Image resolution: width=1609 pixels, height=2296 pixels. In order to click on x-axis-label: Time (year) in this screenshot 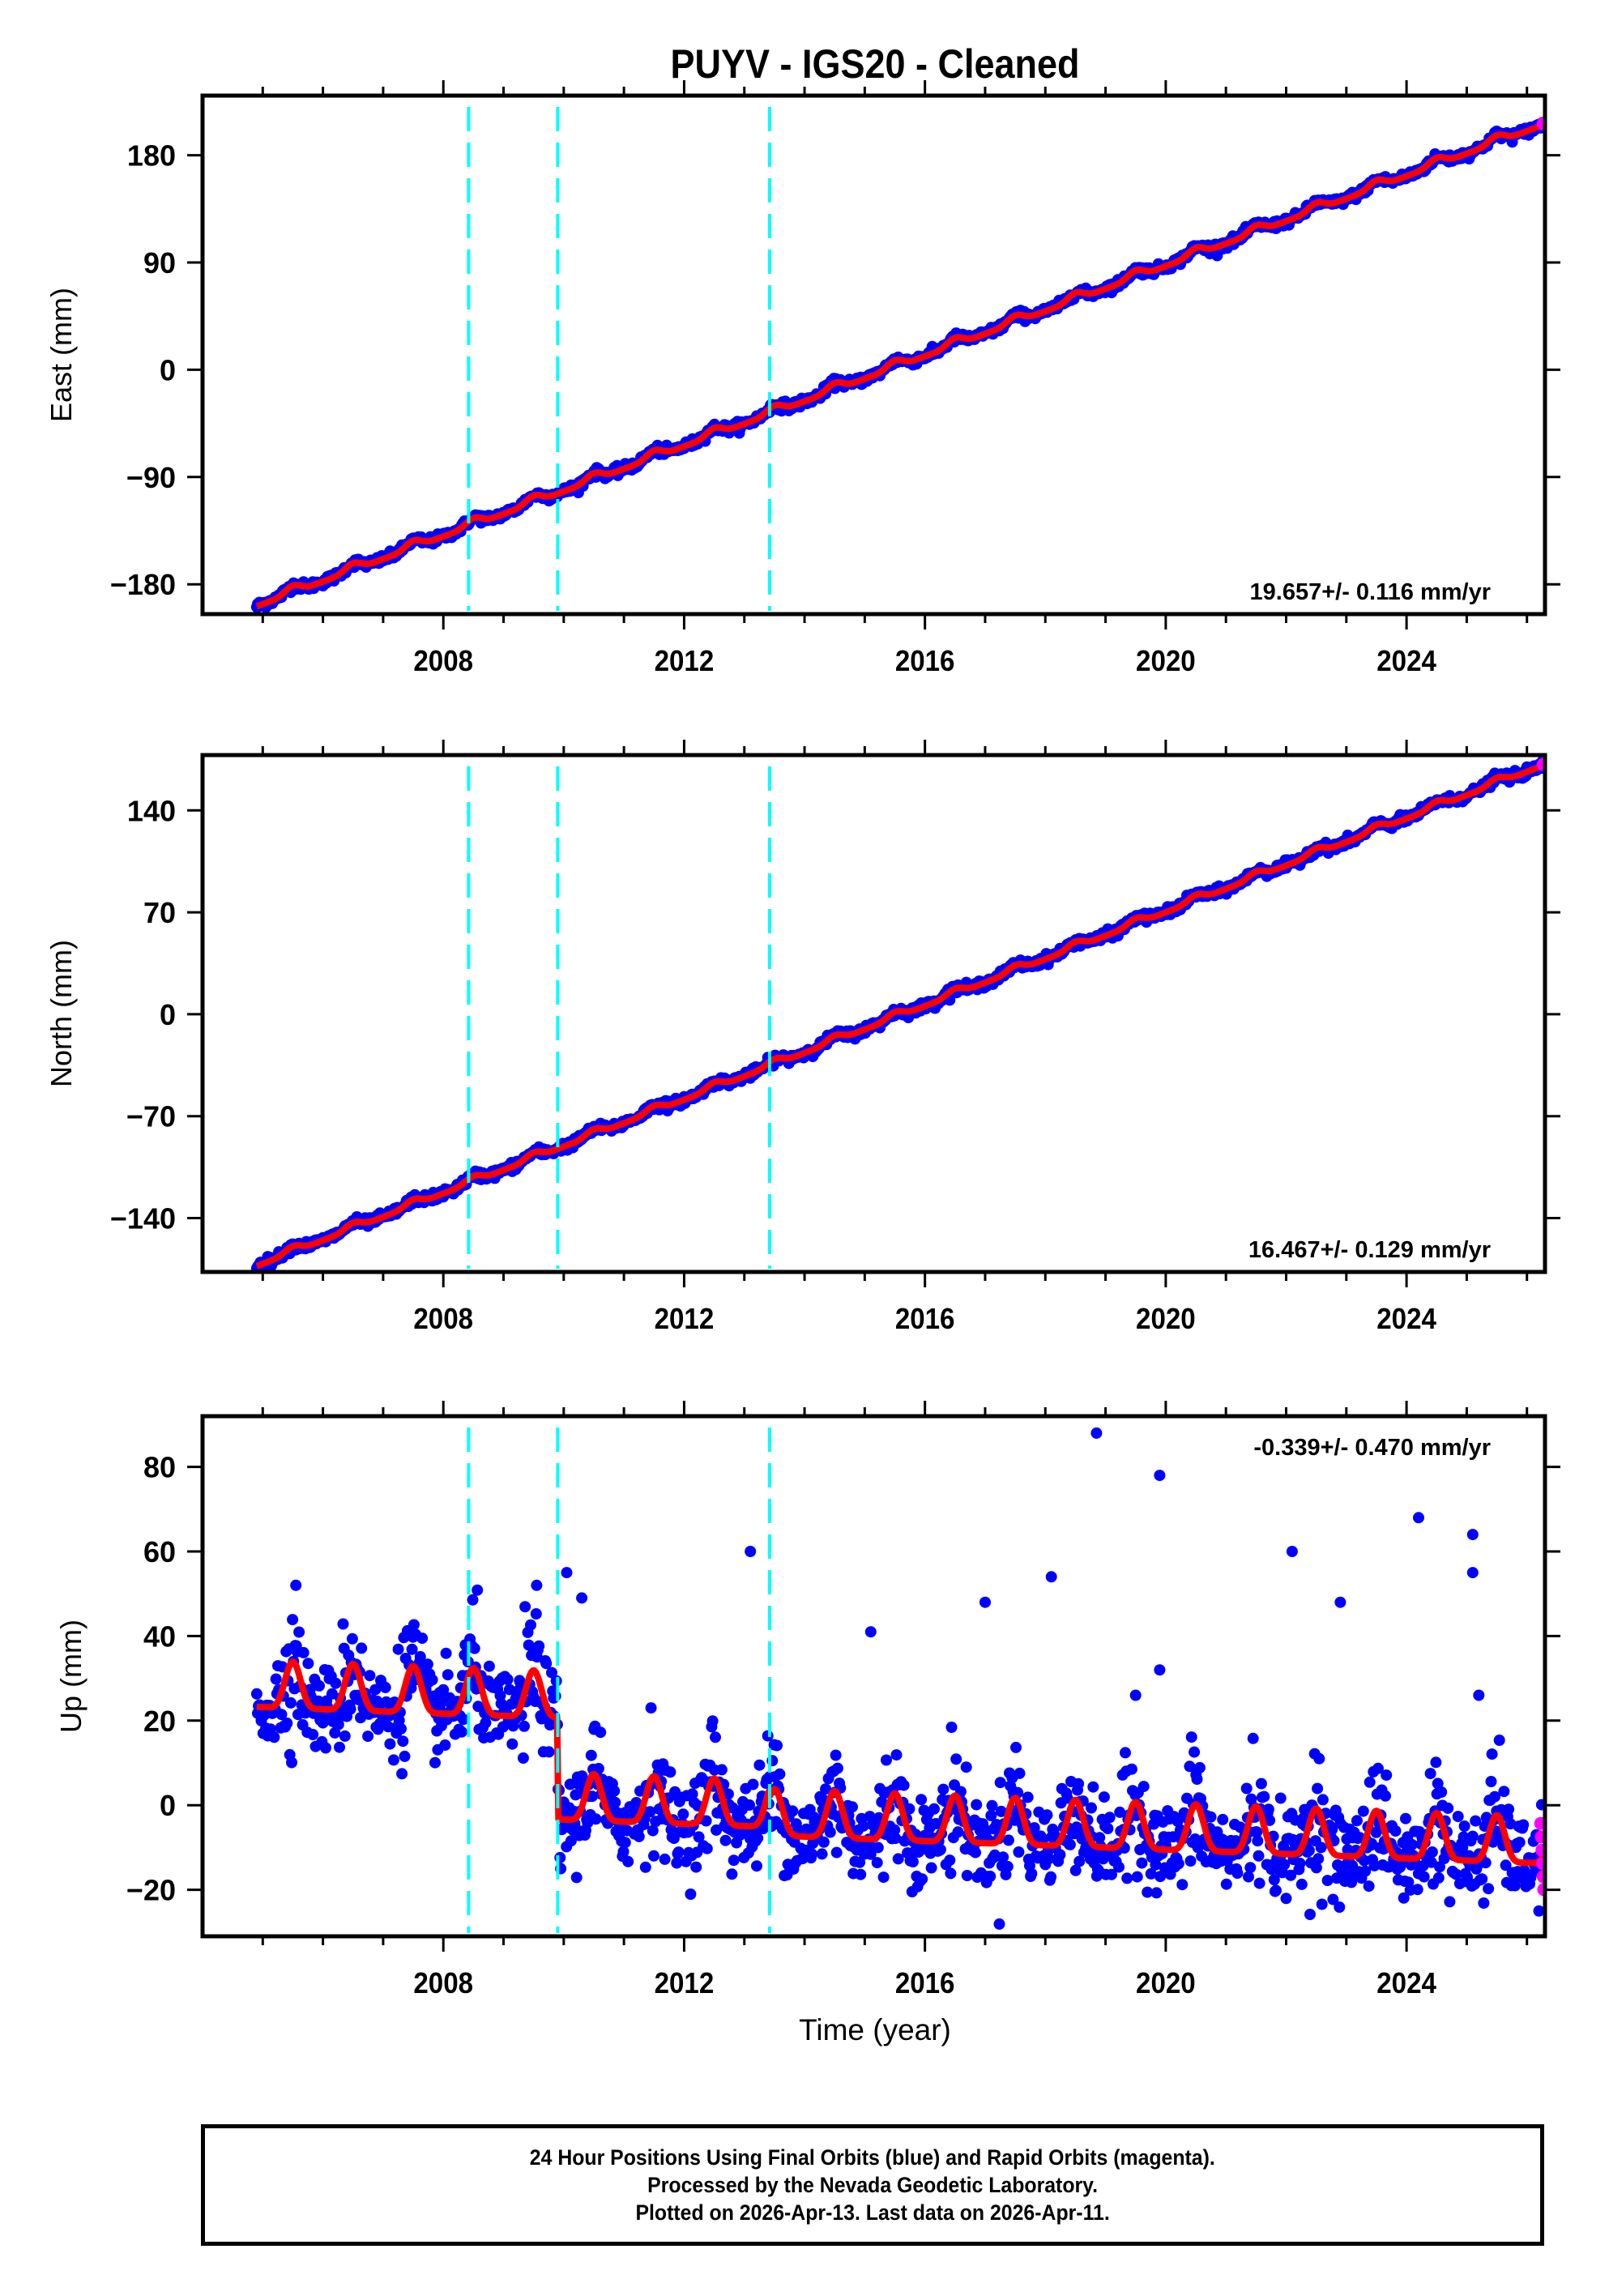, I will do `click(875, 2030)`.